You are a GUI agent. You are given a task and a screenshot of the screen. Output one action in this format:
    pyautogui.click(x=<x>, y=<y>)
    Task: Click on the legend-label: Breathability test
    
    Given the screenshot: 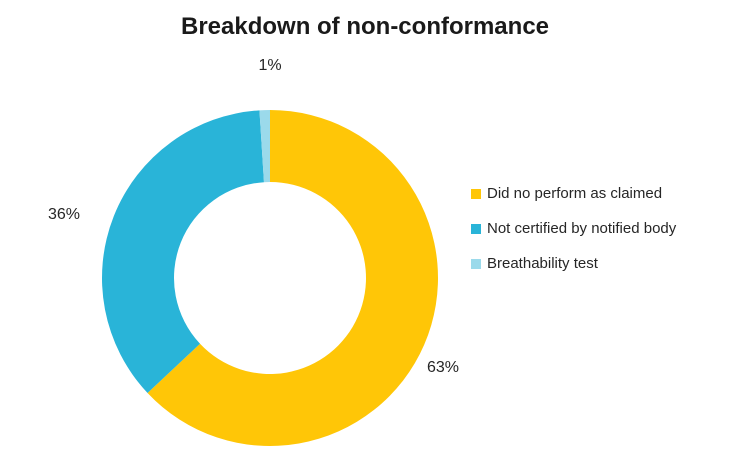 What is the action you would take?
    pyautogui.click(x=542, y=263)
    